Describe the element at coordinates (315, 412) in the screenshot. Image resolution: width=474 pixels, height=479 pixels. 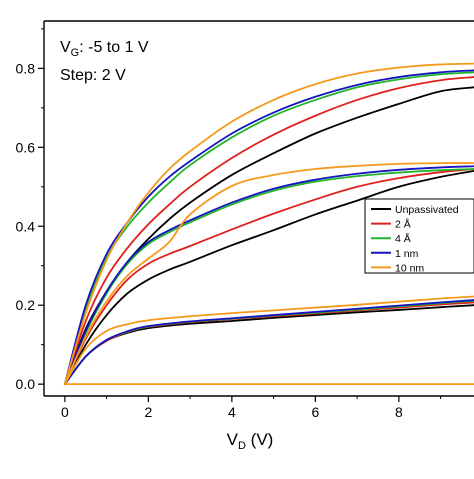
I see `x-tick-label: 6` at that location.